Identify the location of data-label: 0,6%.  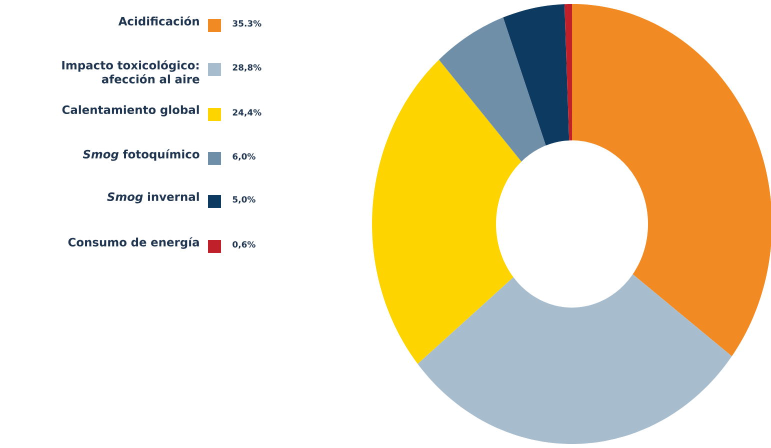
(244, 245).